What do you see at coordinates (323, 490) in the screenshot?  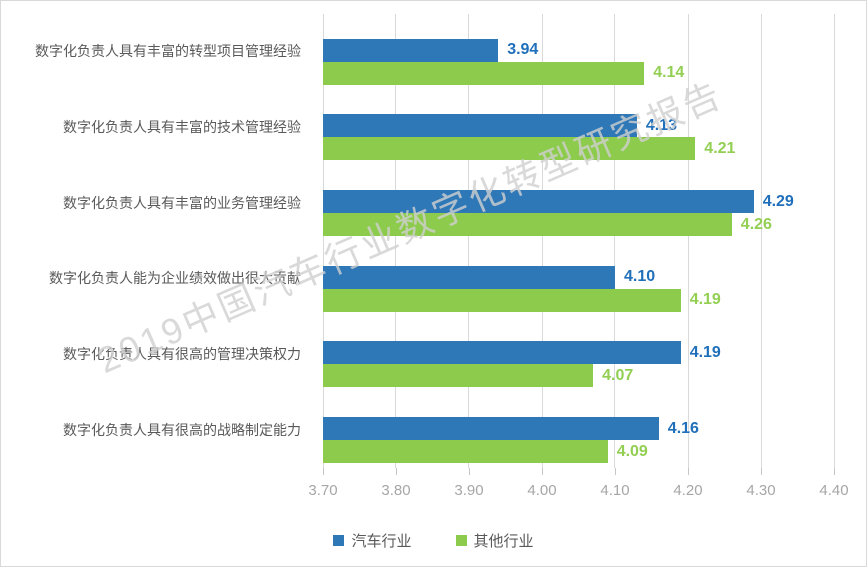 I see `x-tick-label: 3.70` at bounding box center [323, 490].